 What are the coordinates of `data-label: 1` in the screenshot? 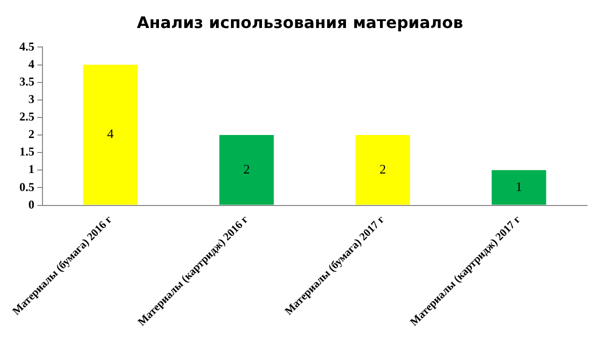 It's located at (519, 186).